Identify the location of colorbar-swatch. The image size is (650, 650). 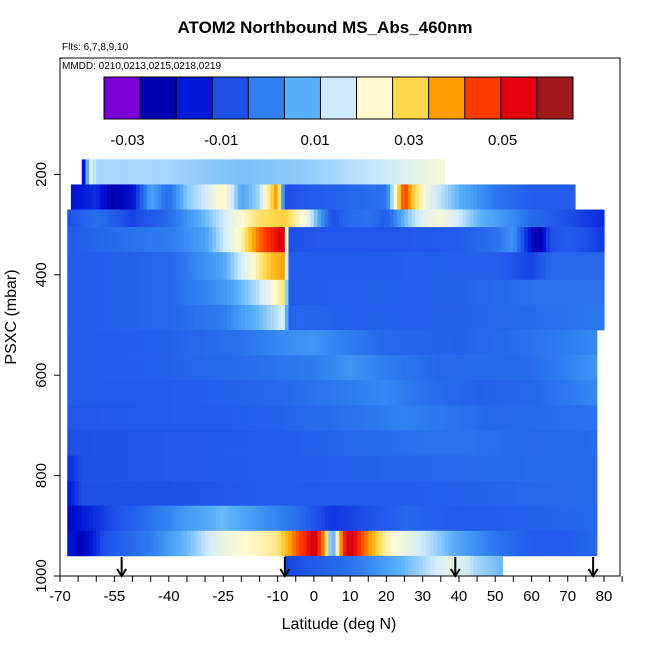
(194, 98).